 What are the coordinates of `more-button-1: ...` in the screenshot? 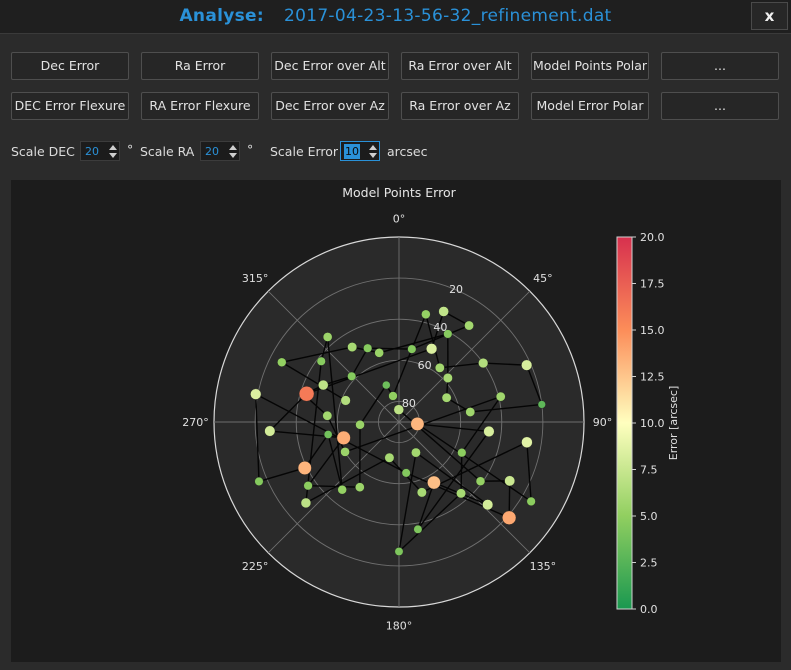 It's located at (720, 66).